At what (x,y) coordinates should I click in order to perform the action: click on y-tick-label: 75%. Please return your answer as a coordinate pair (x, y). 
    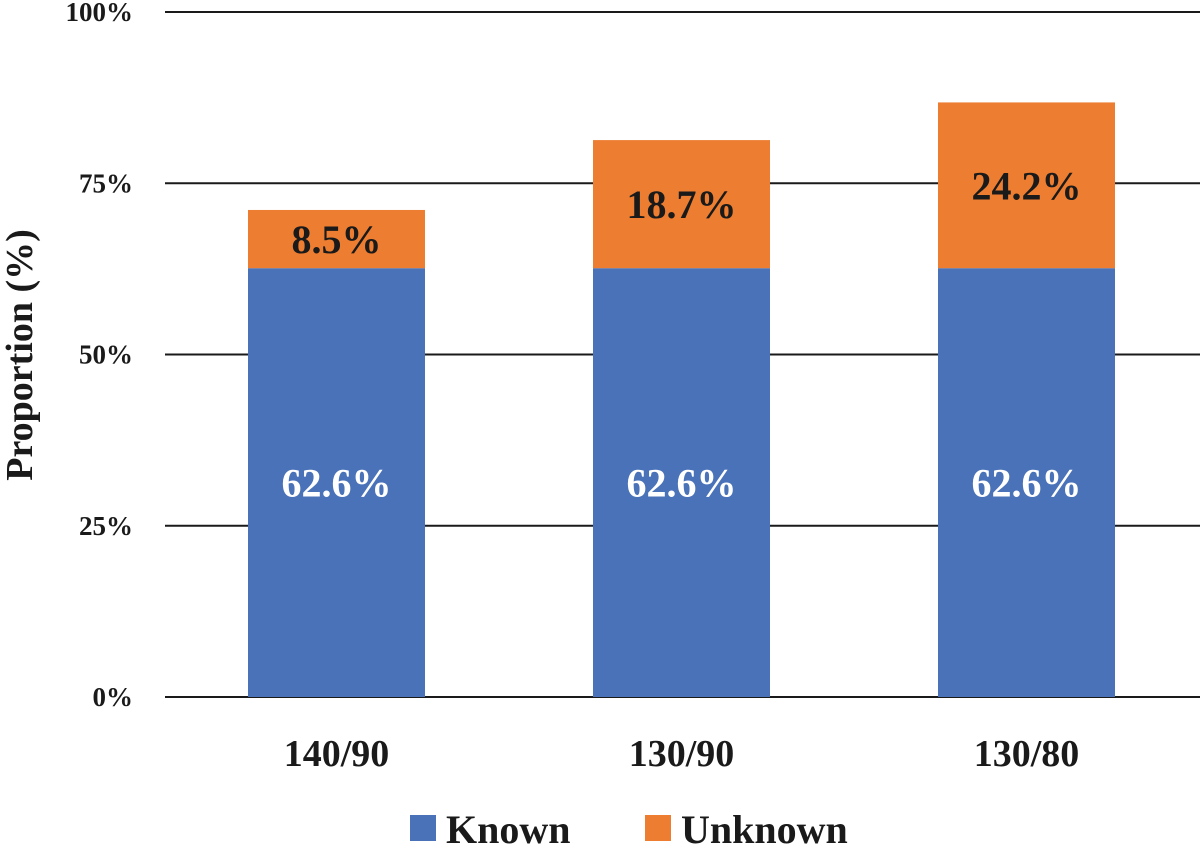
    Looking at the image, I should click on (106, 183).